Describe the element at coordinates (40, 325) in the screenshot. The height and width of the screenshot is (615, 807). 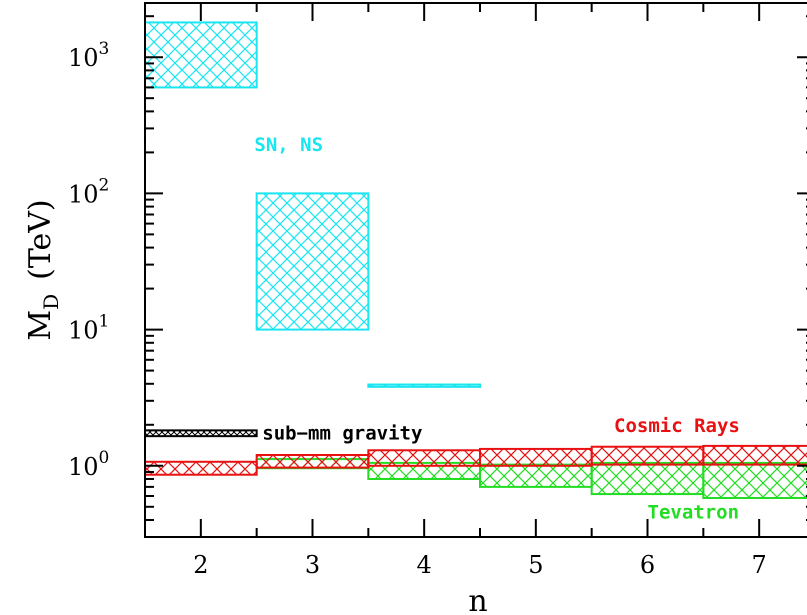
I see `y-axis-title-main: M` at that location.